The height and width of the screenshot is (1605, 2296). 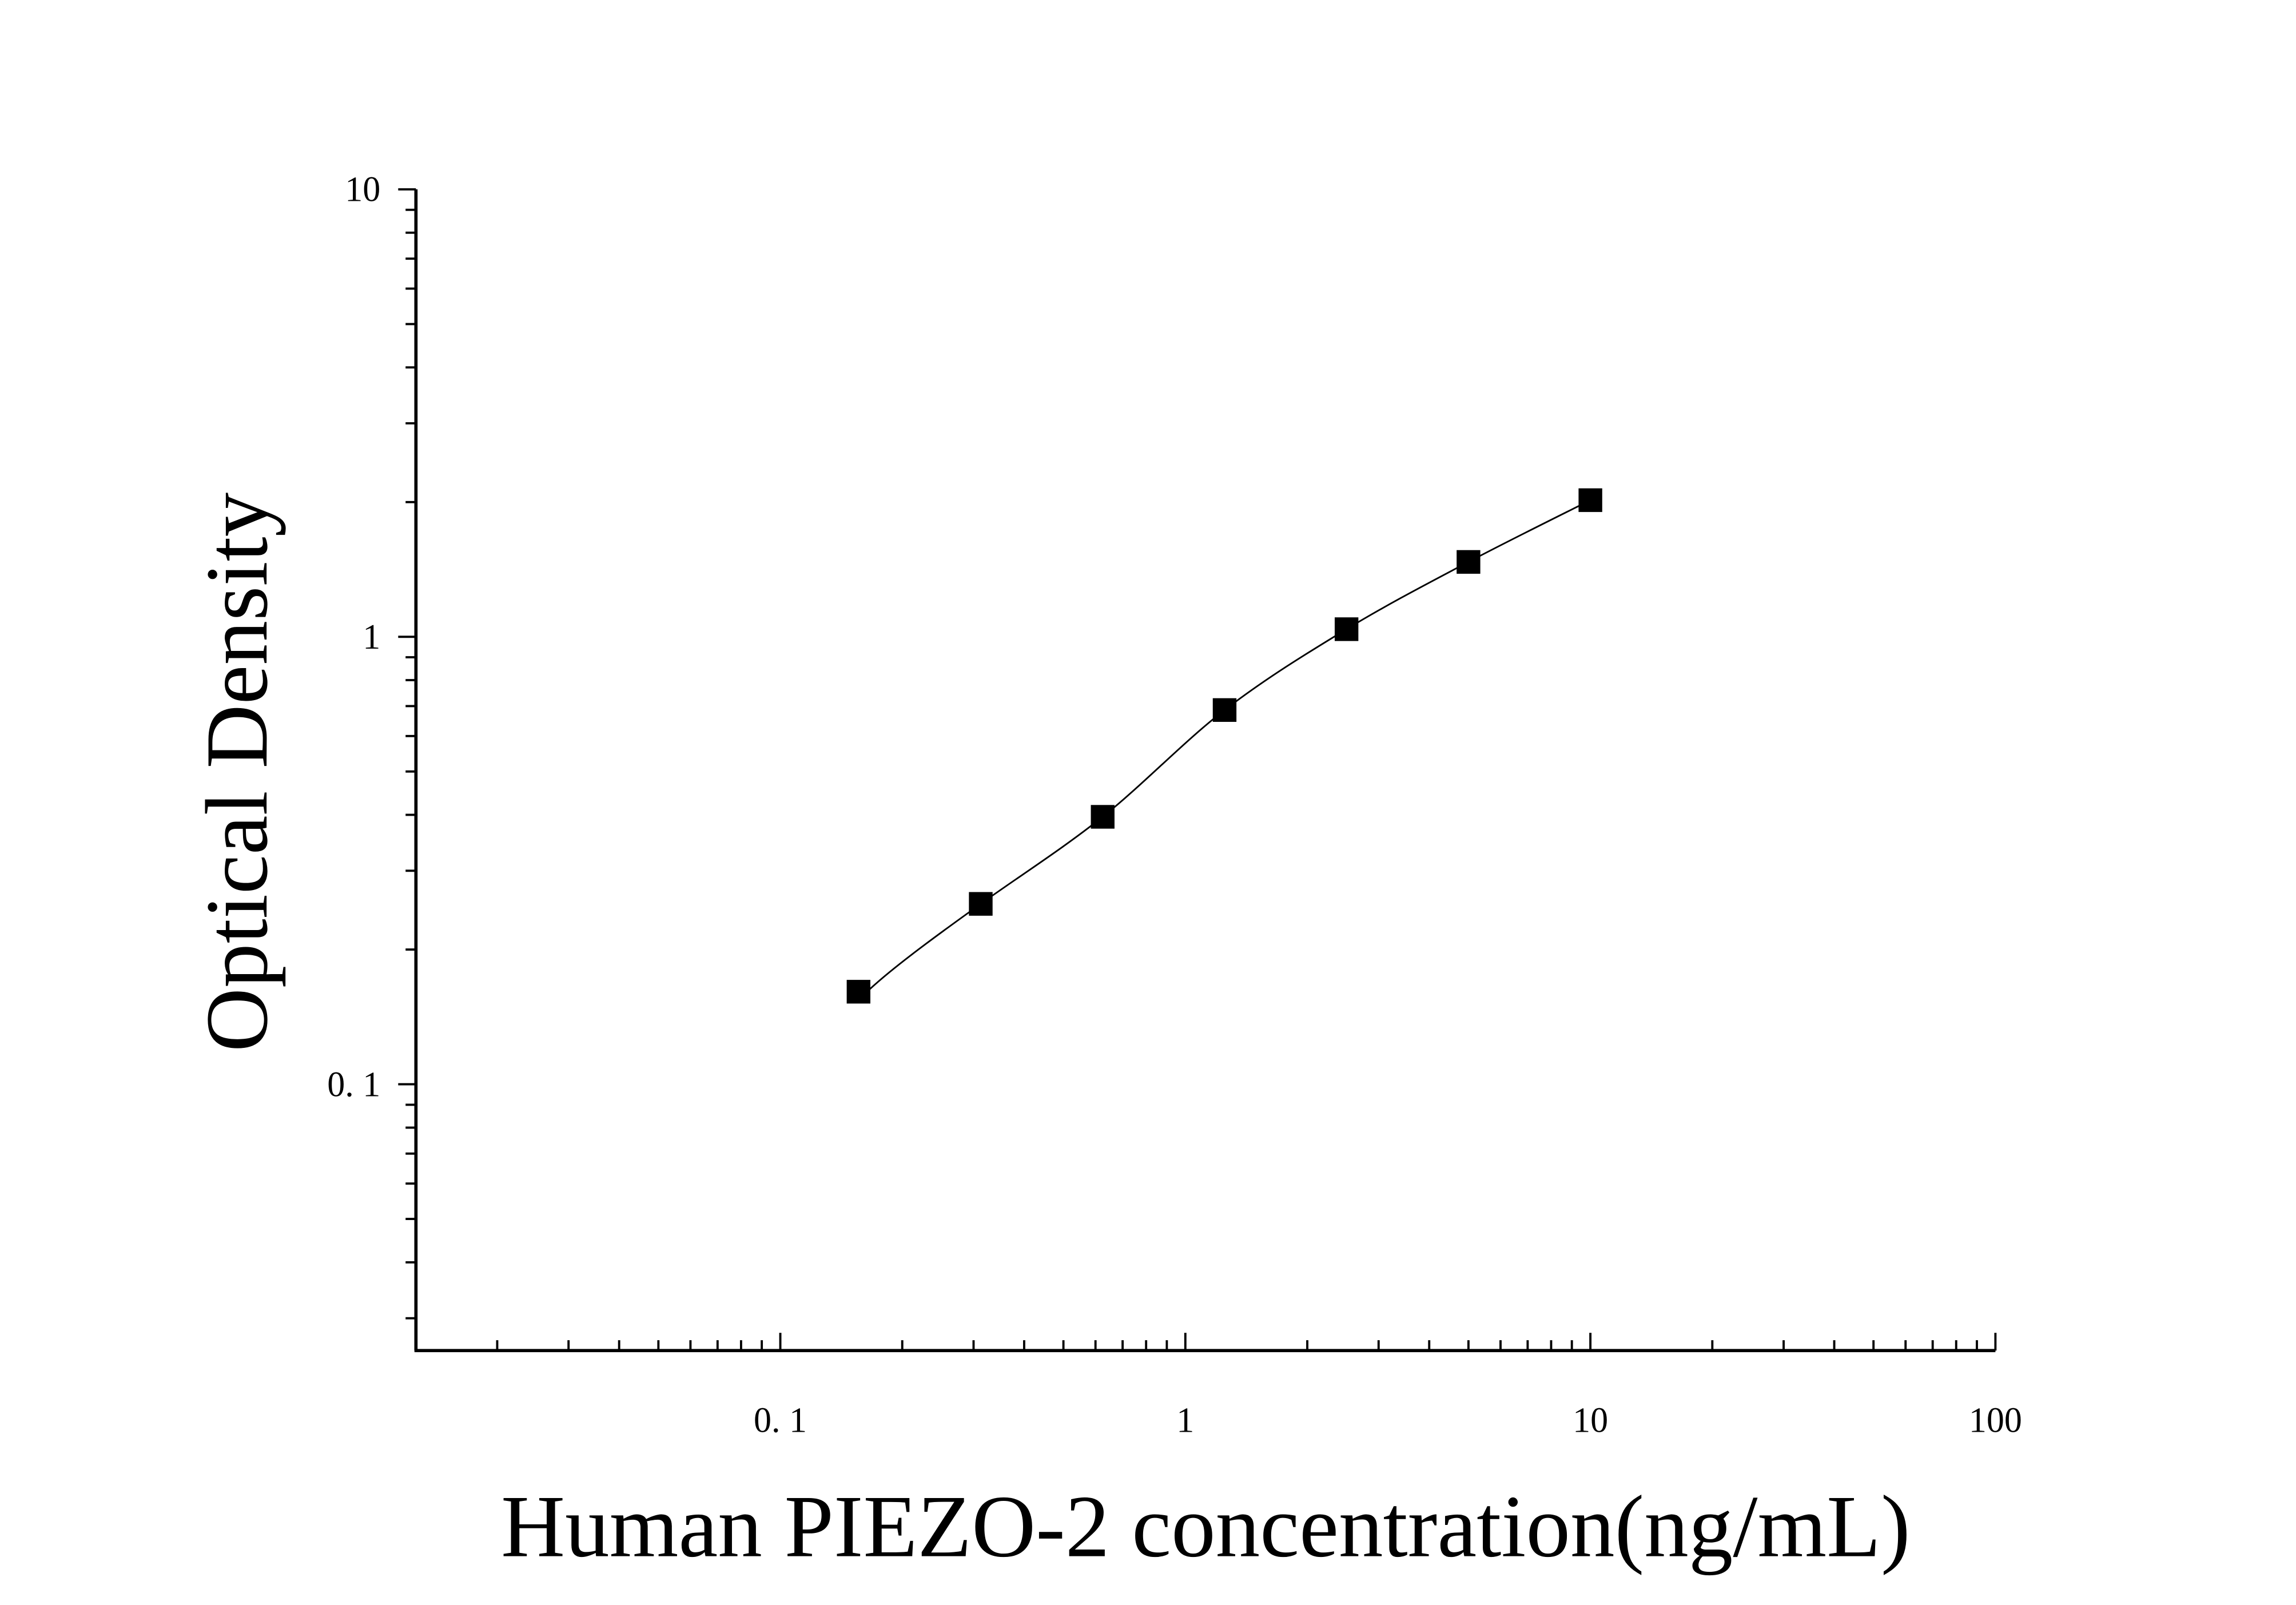 What do you see at coordinates (1224, 750) in the screenshot?
I see `fit-curve` at bounding box center [1224, 750].